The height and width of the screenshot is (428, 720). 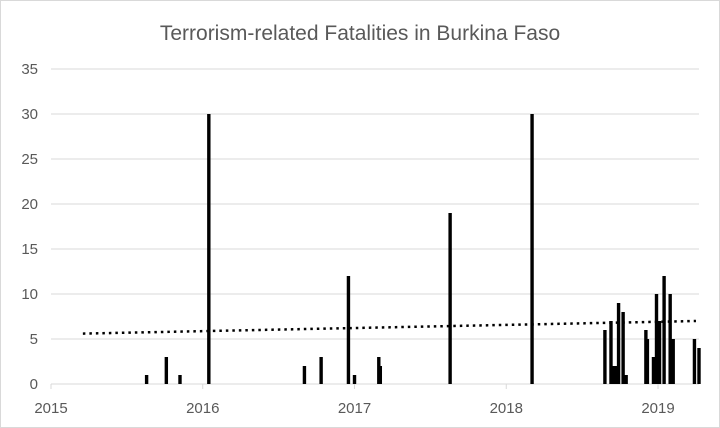 I want to click on trendline, so click(x=389, y=327).